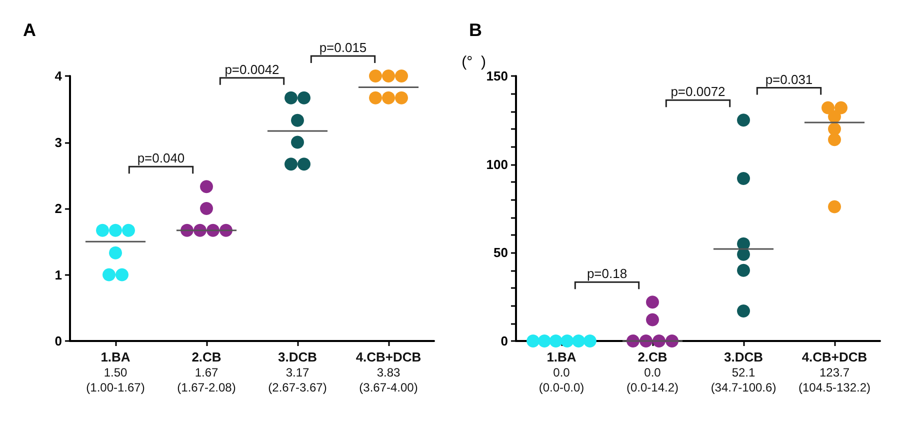 The height and width of the screenshot is (425, 909). Describe the element at coordinates (115, 372) in the screenshot. I see `x-tick-label: 1.BA 1.50 (1.00-1.67)` at that location.